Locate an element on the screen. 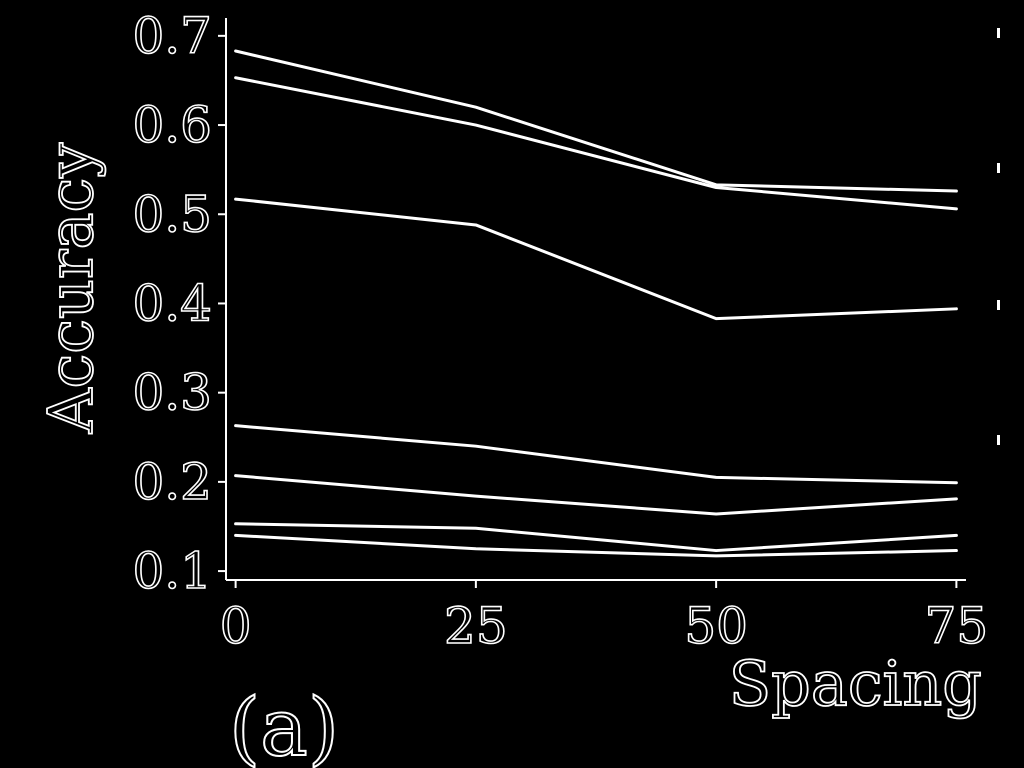 This screenshot has width=1024, height=768. x-tick-label: 50 is located at coordinates (716, 626).